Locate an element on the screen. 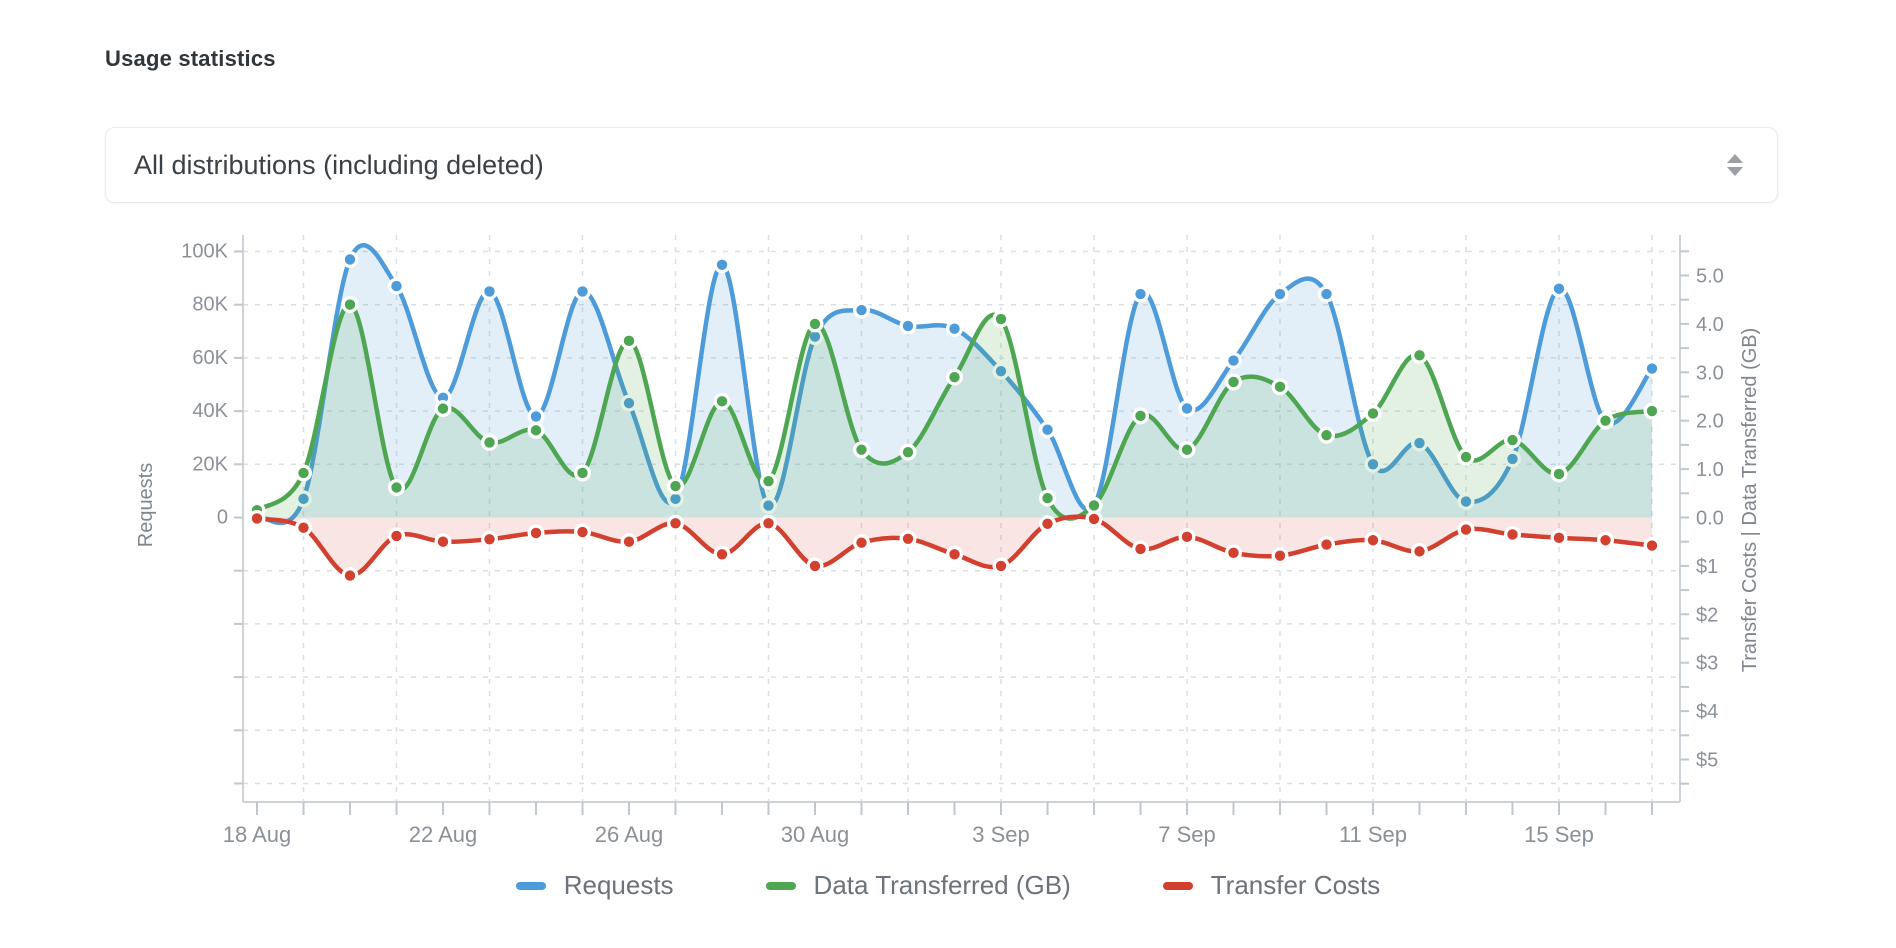  right-axis-gb-tick-label: 3.0 is located at coordinates (1710, 373).